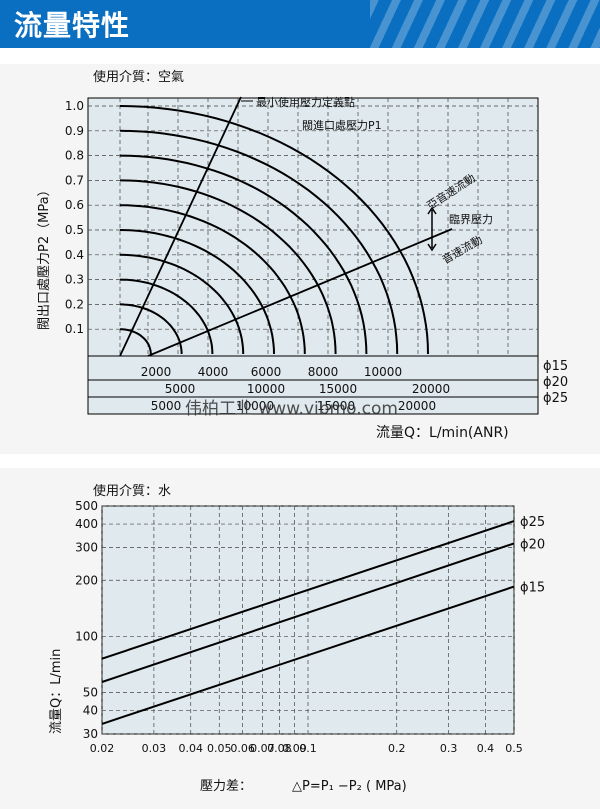 This screenshot has width=600, height=809. Describe the element at coordinates (154, 748) in the screenshot. I see `x-tick-label: 0.03` at that location.